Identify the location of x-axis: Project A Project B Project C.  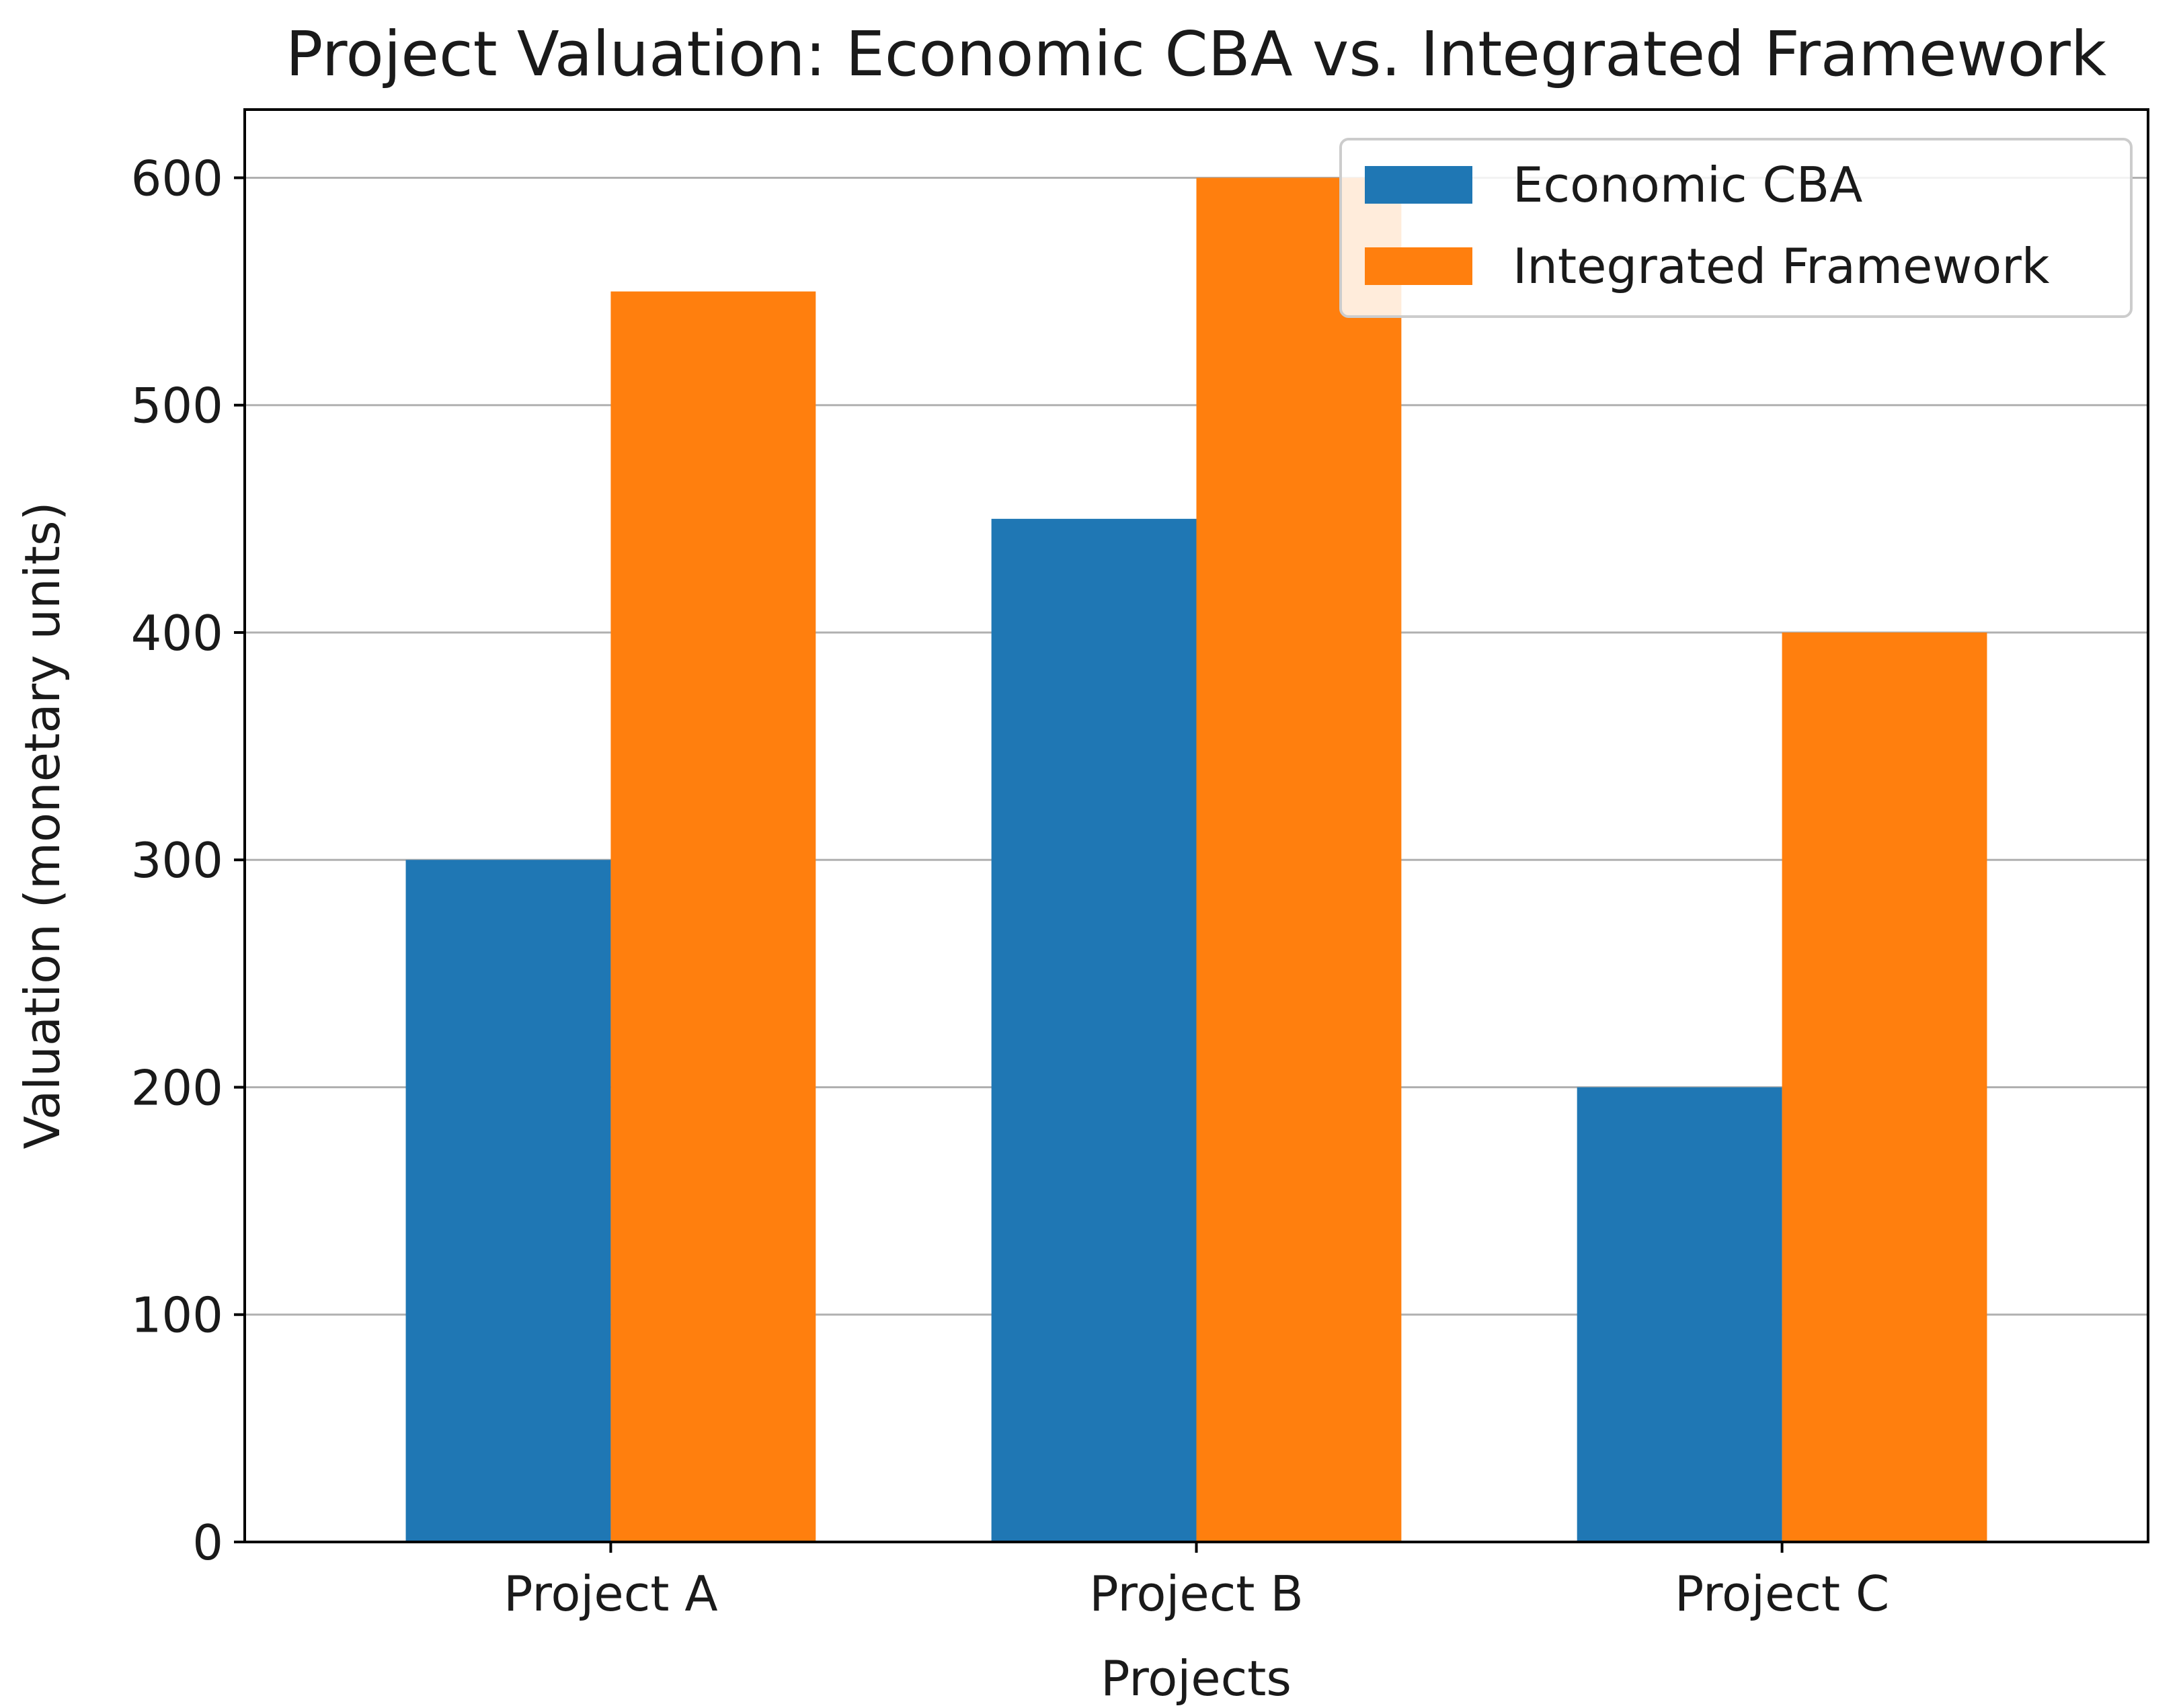
(1196, 1582).